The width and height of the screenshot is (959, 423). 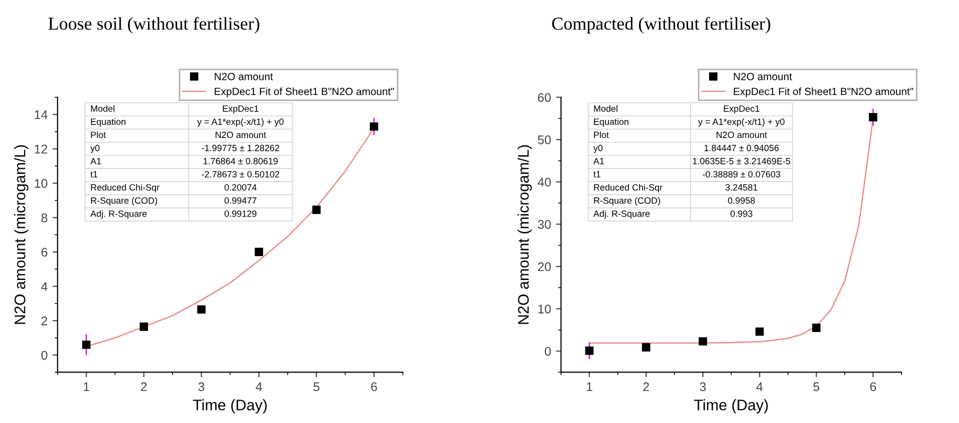 I want to click on y-tick-label: 4, so click(x=44, y=286).